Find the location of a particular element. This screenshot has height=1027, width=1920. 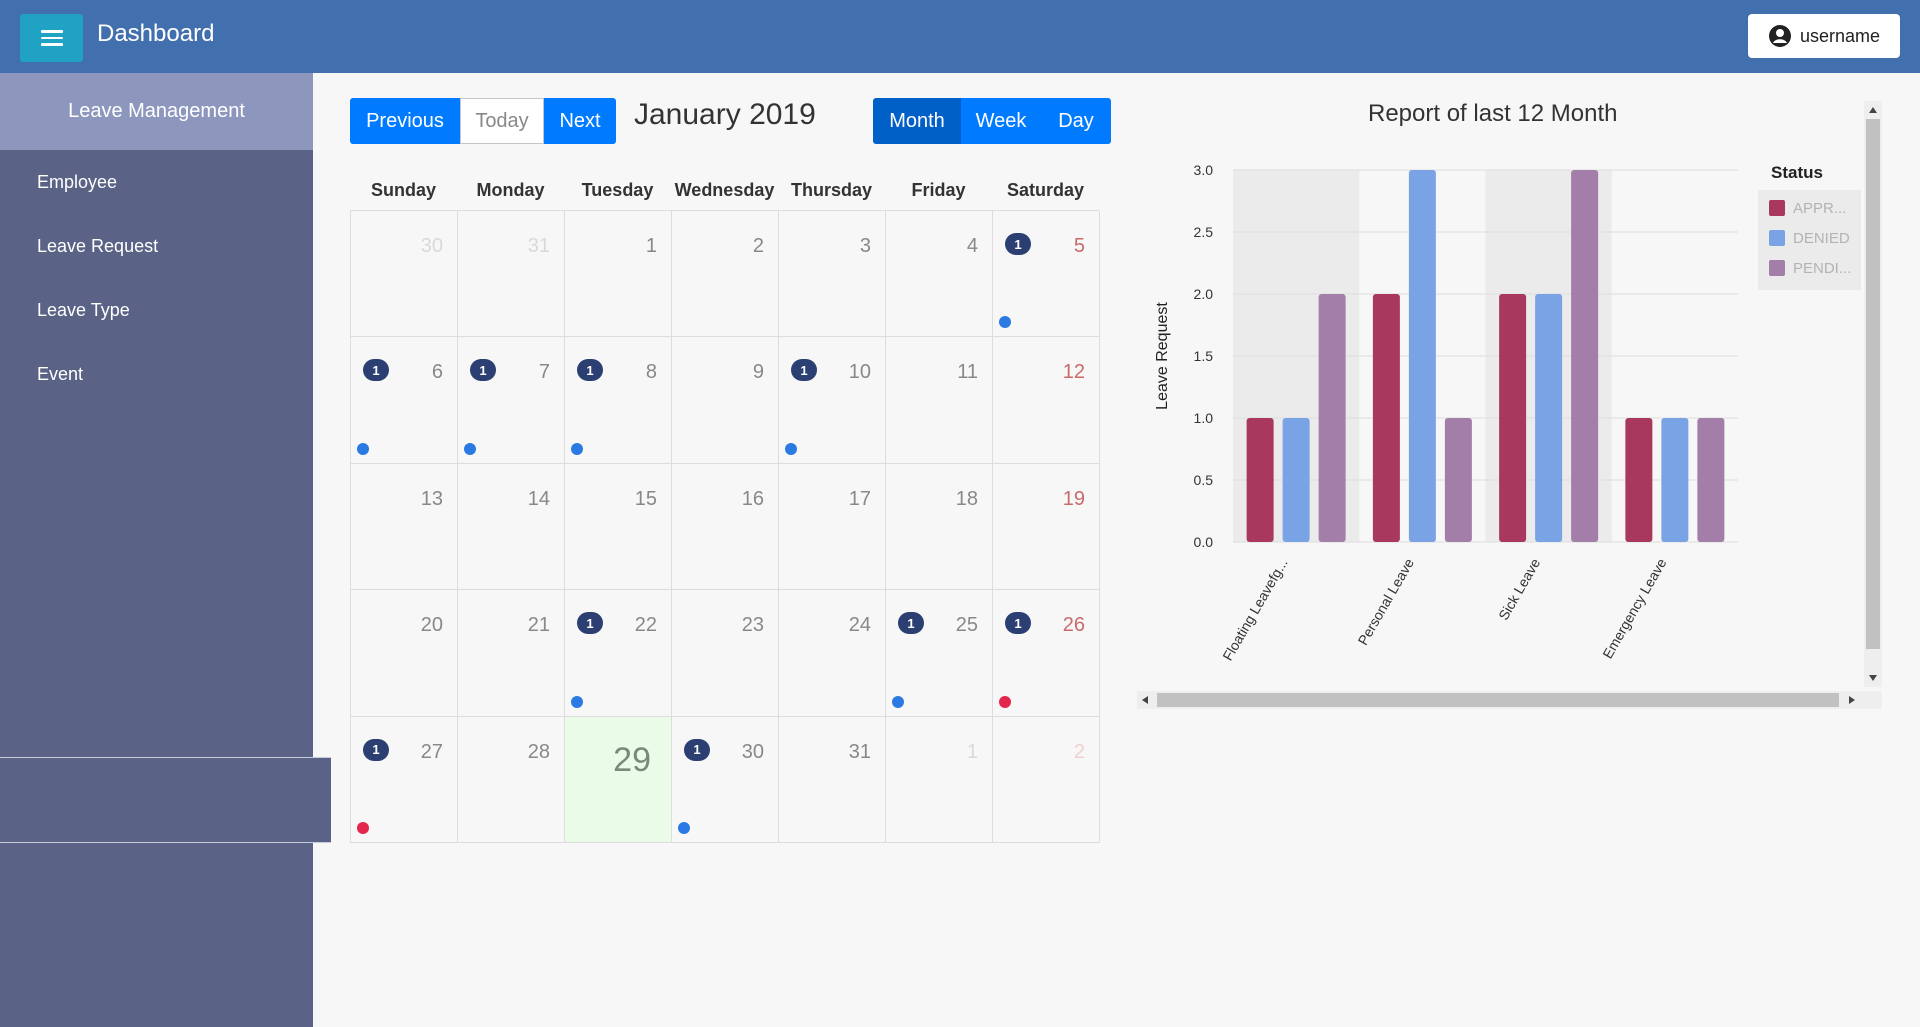

day-number: 5 is located at coordinates (1079, 246).